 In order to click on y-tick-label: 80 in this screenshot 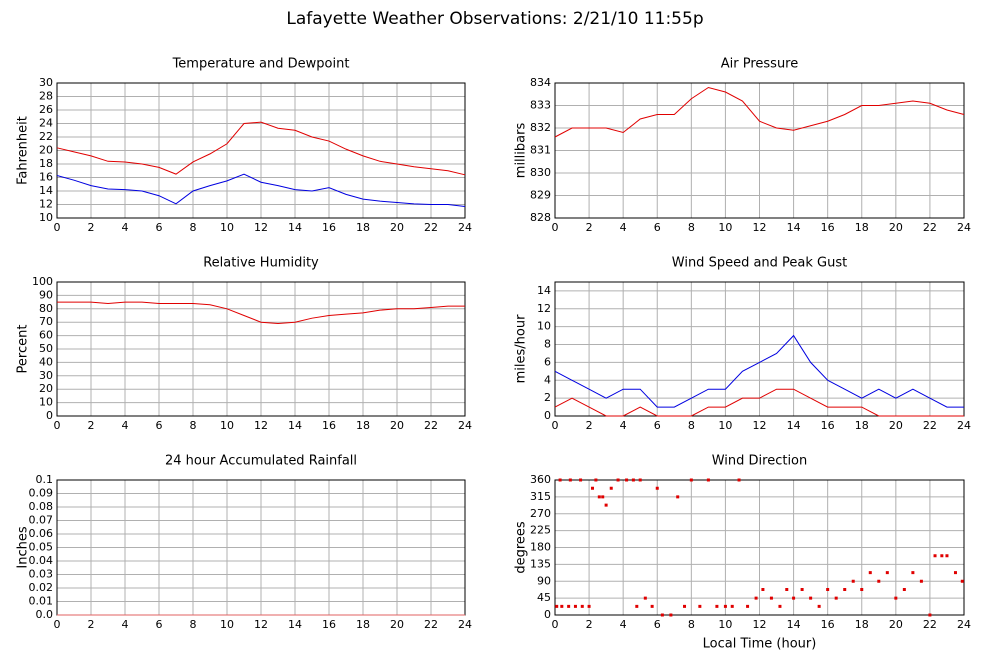, I will do `click(46, 308)`.